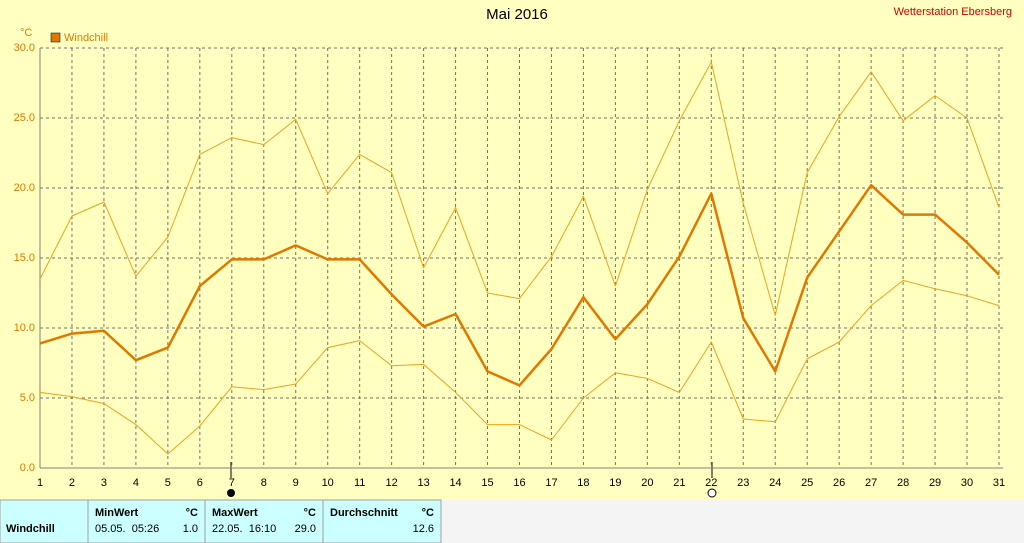 Image resolution: width=1024 pixels, height=543 pixels. What do you see at coordinates (30, 529) in the screenshot?
I see `row-label: Windchill` at bounding box center [30, 529].